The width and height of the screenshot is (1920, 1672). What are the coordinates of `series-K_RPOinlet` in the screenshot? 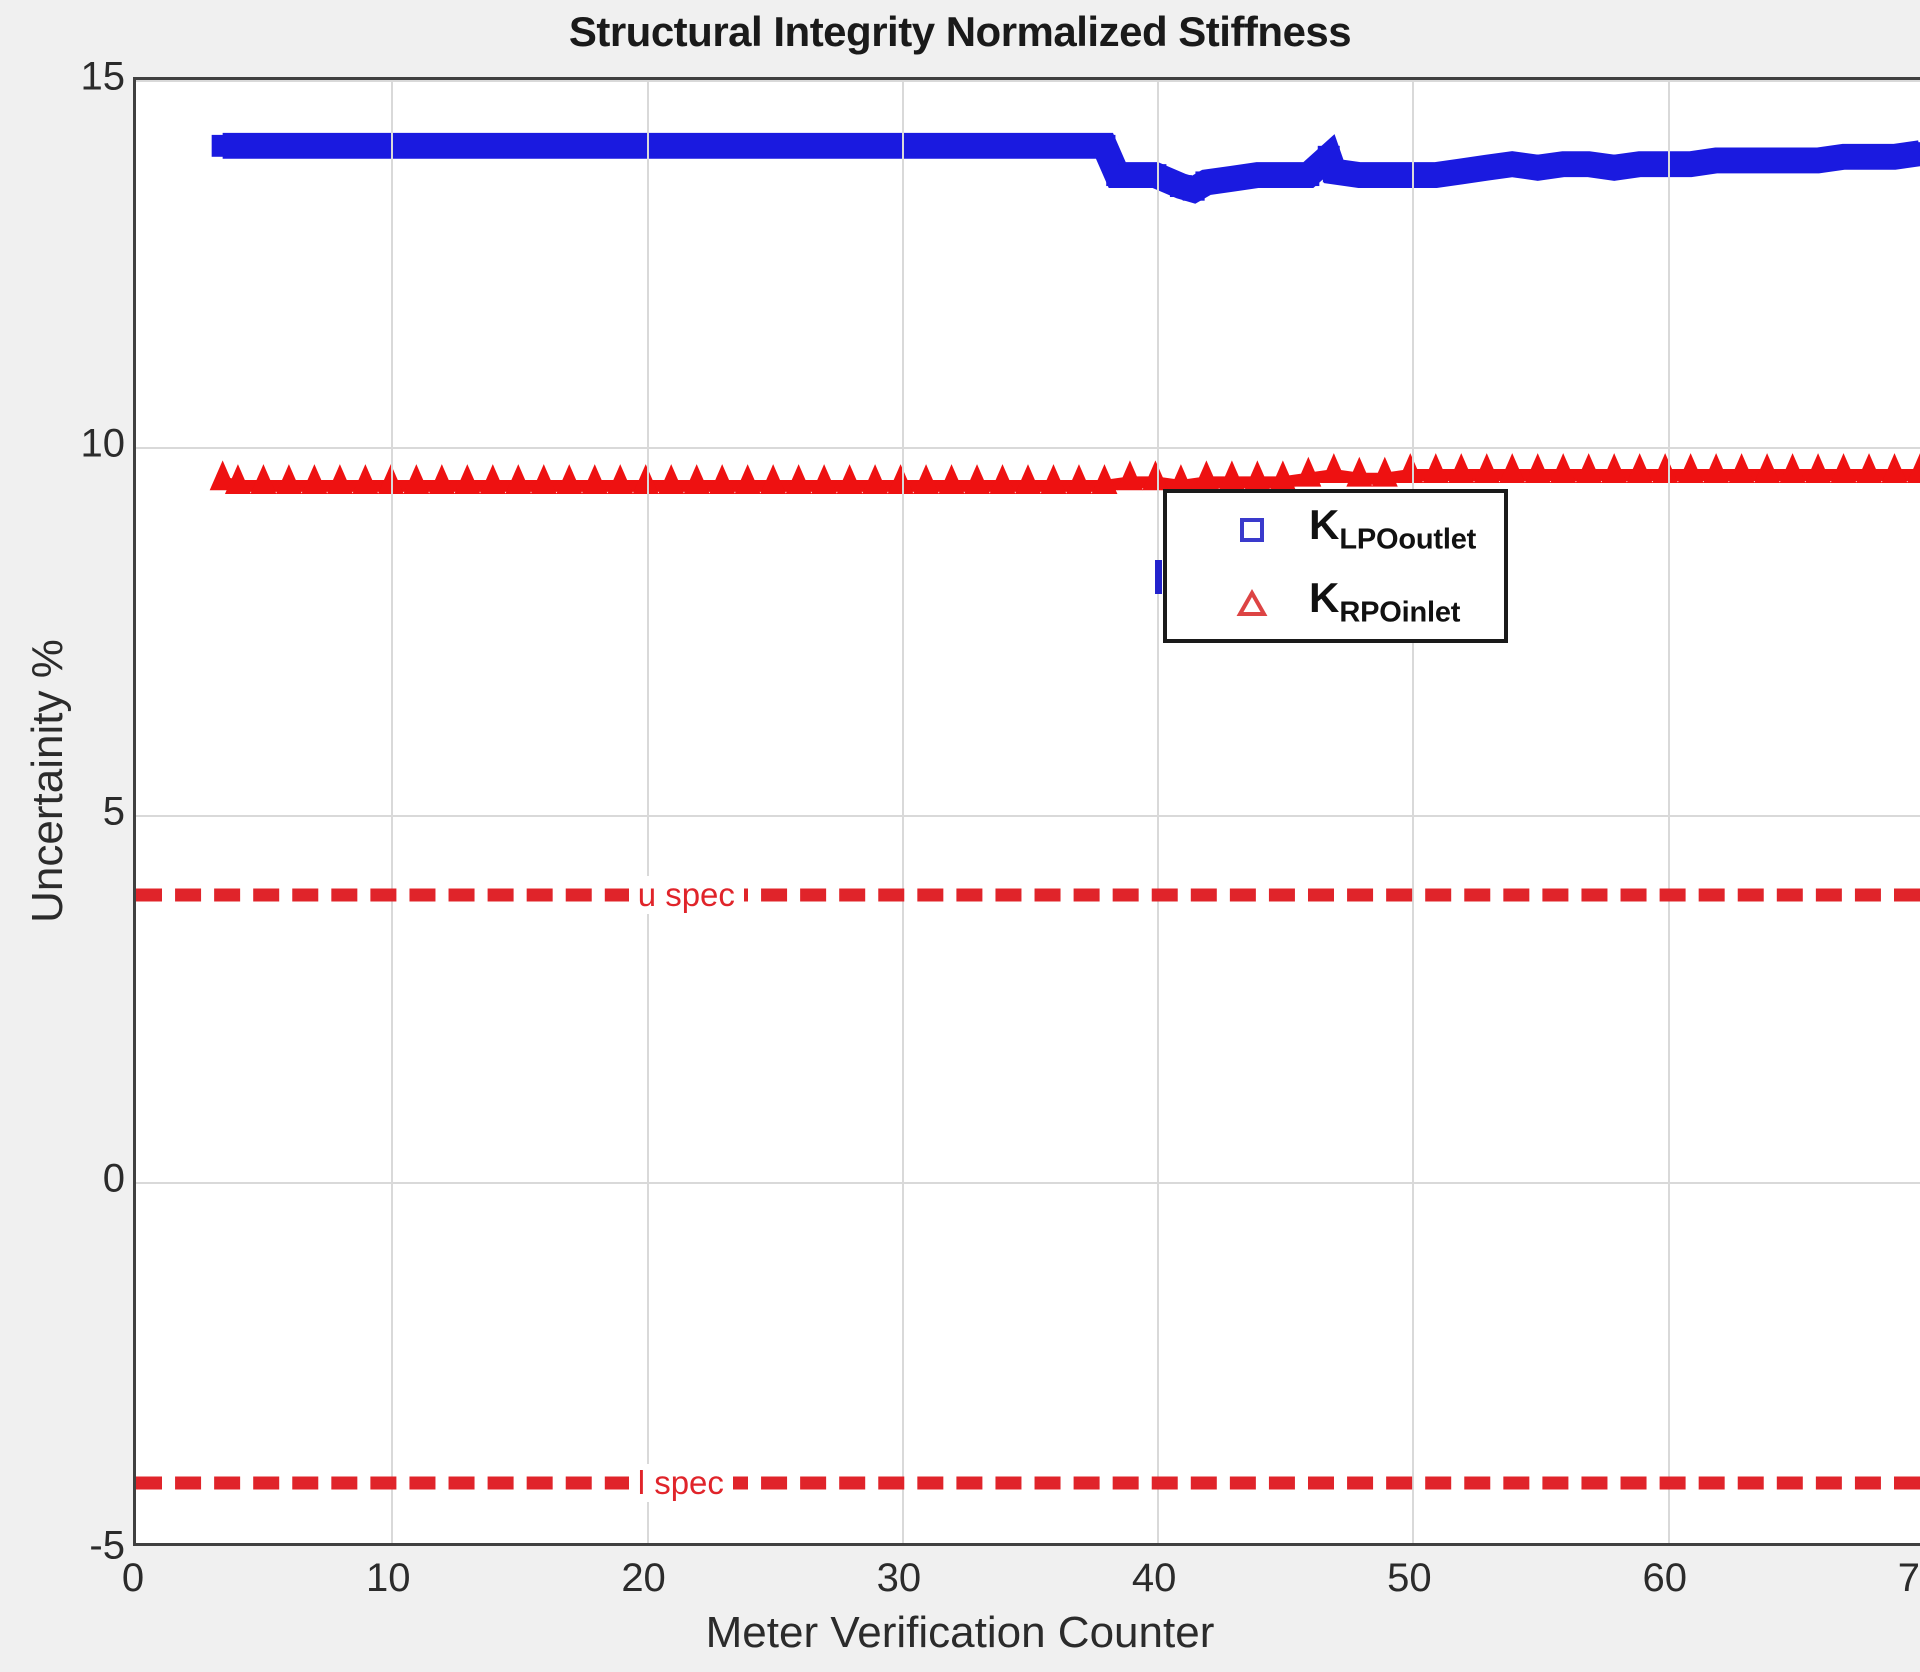 It's located at (1064, 473).